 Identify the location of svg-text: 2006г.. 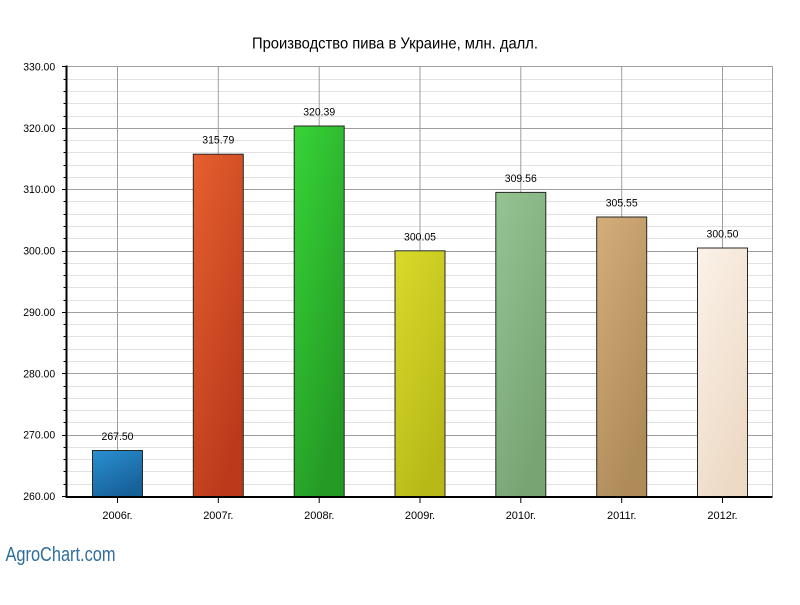
(117, 516).